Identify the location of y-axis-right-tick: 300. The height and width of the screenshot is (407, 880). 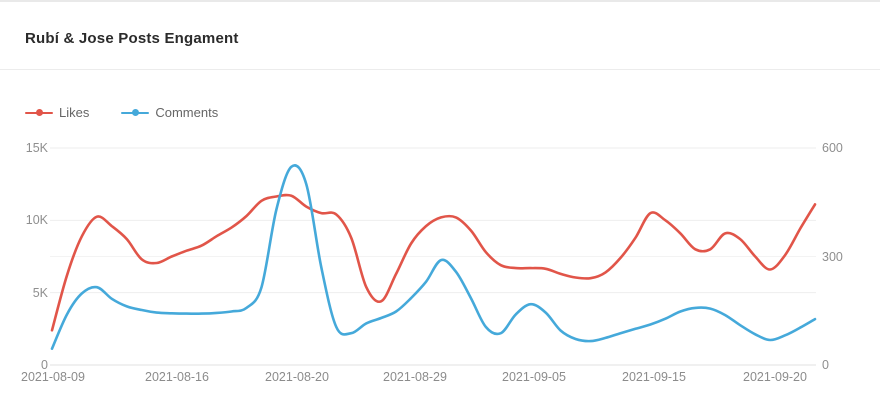
(832, 257).